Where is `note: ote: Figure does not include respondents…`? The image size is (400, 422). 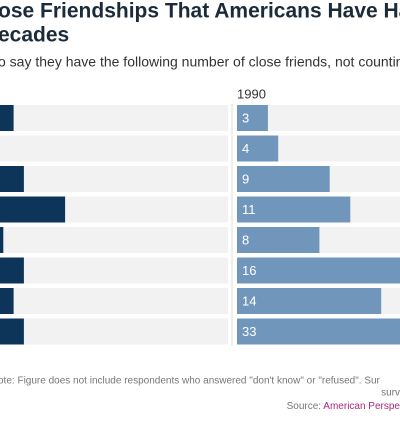
note: ote: Figure does not include respondents… is located at coordinates (190, 381).